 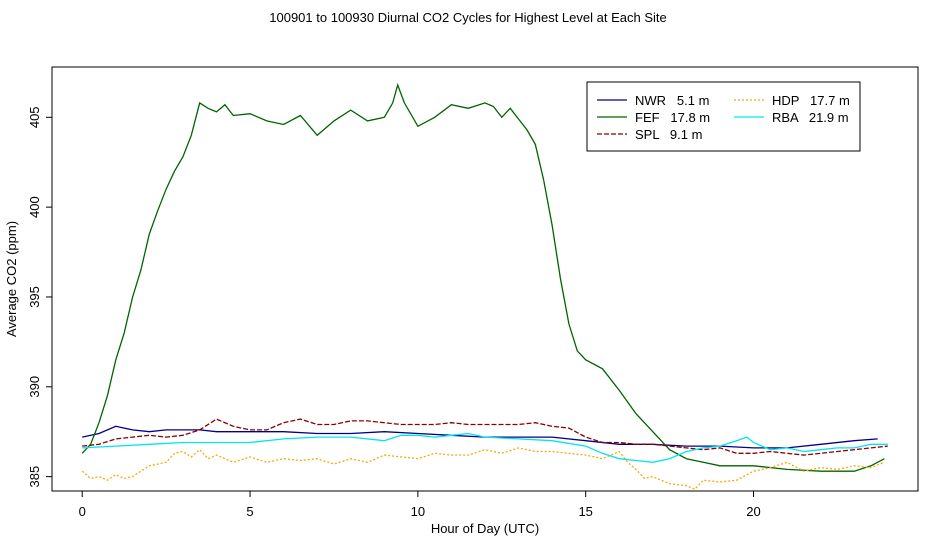 I want to click on y-tick-label: 395, so click(x=34, y=297).